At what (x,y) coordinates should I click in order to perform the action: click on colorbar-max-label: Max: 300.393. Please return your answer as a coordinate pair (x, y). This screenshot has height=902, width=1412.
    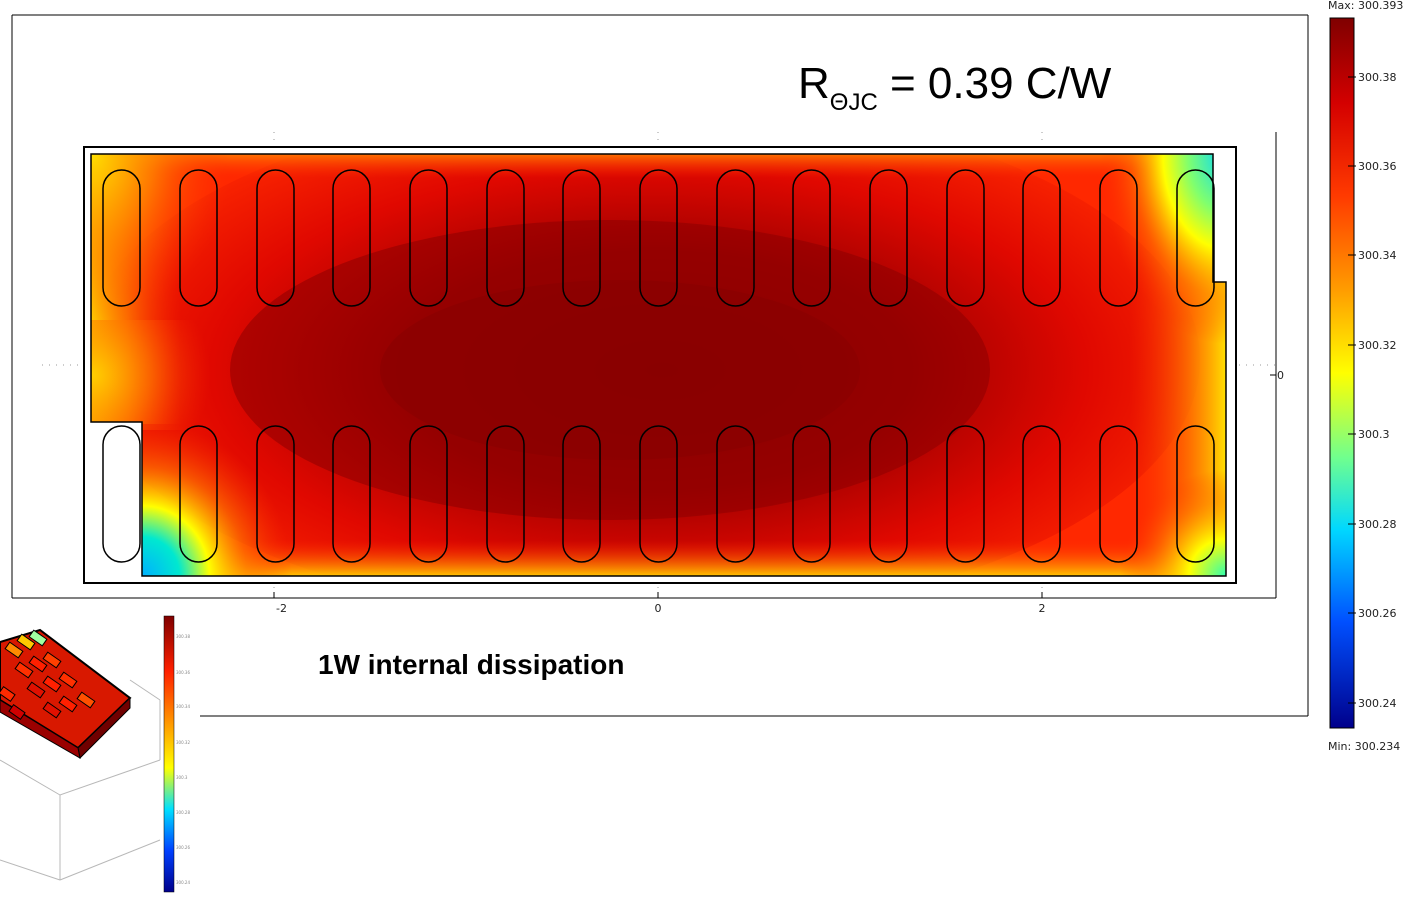
    Looking at the image, I should click on (1365, 6).